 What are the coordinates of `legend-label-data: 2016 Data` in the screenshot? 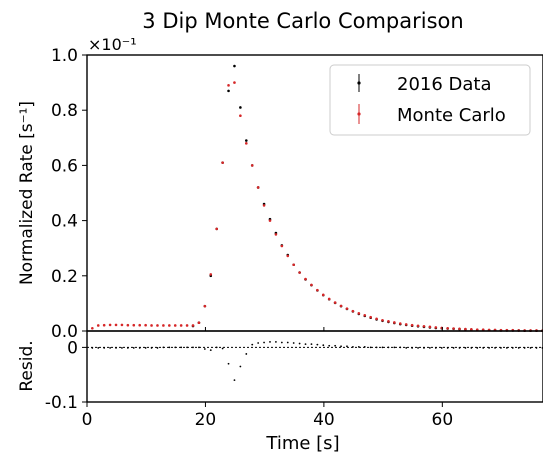 It's located at (444, 84).